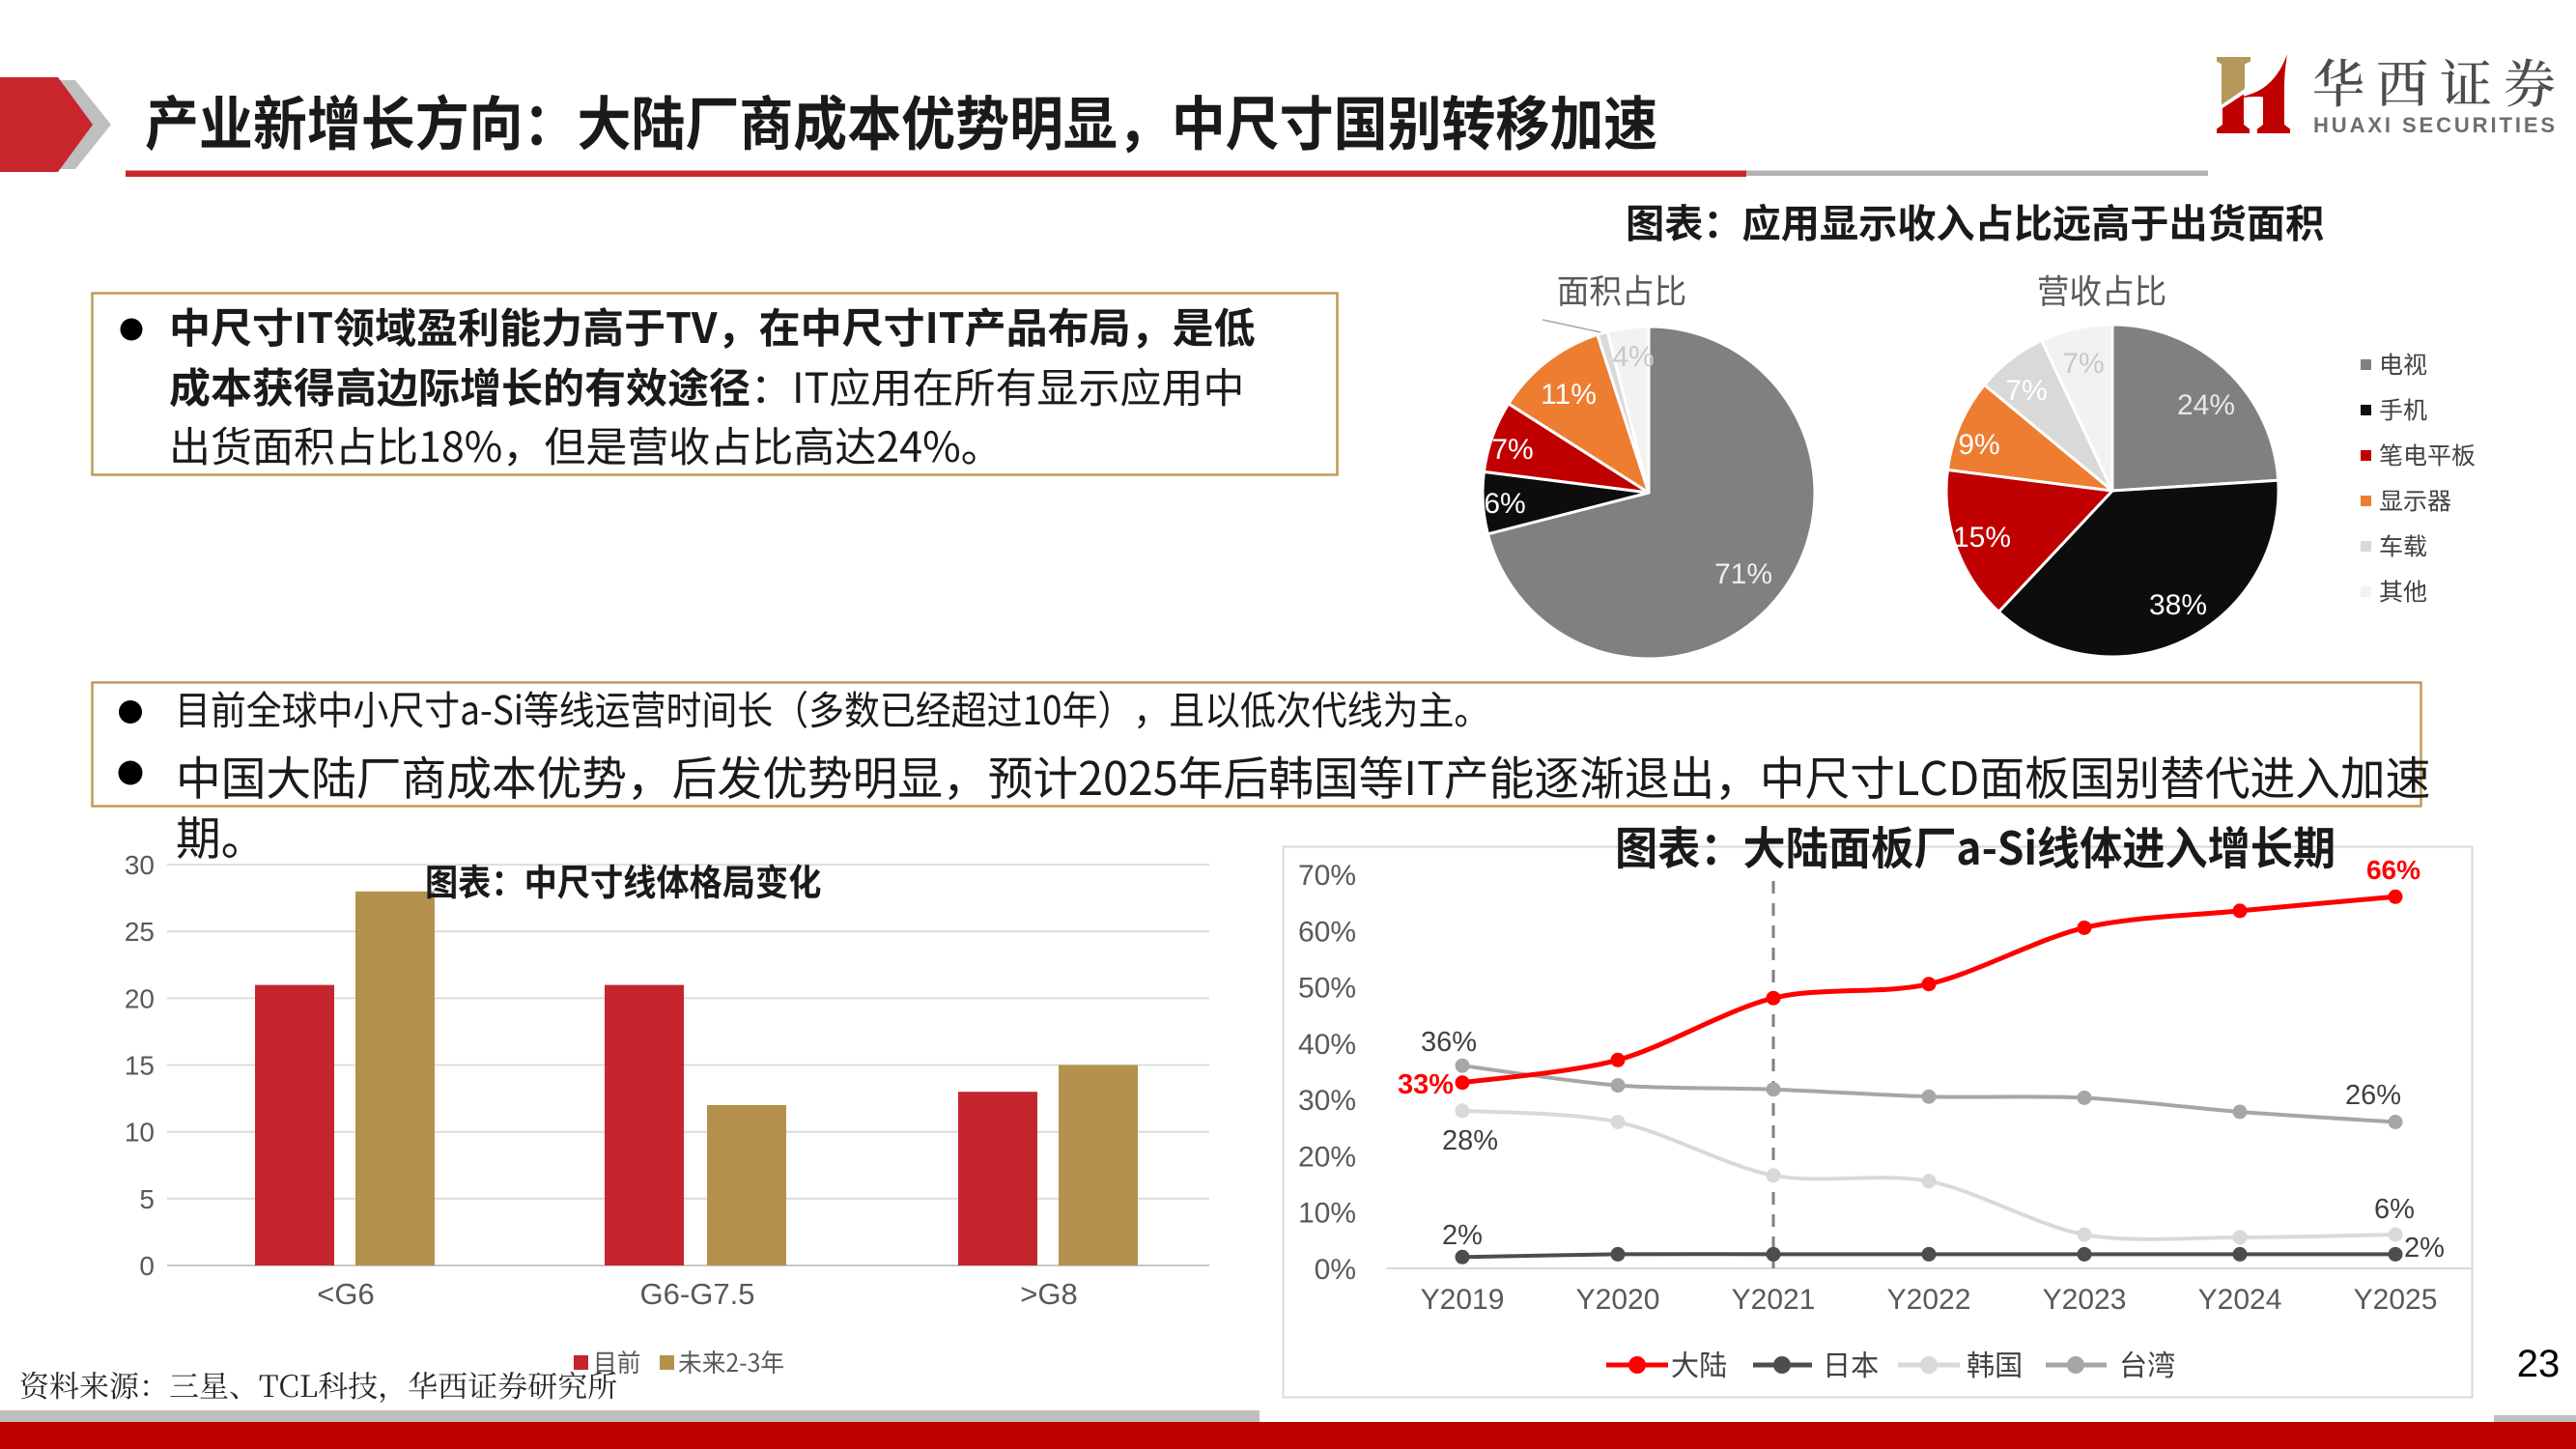 The height and width of the screenshot is (1449, 2576). What do you see at coordinates (1569, 395) in the screenshot?
I see `svg-text: 11%` at bounding box center [1569, 395].